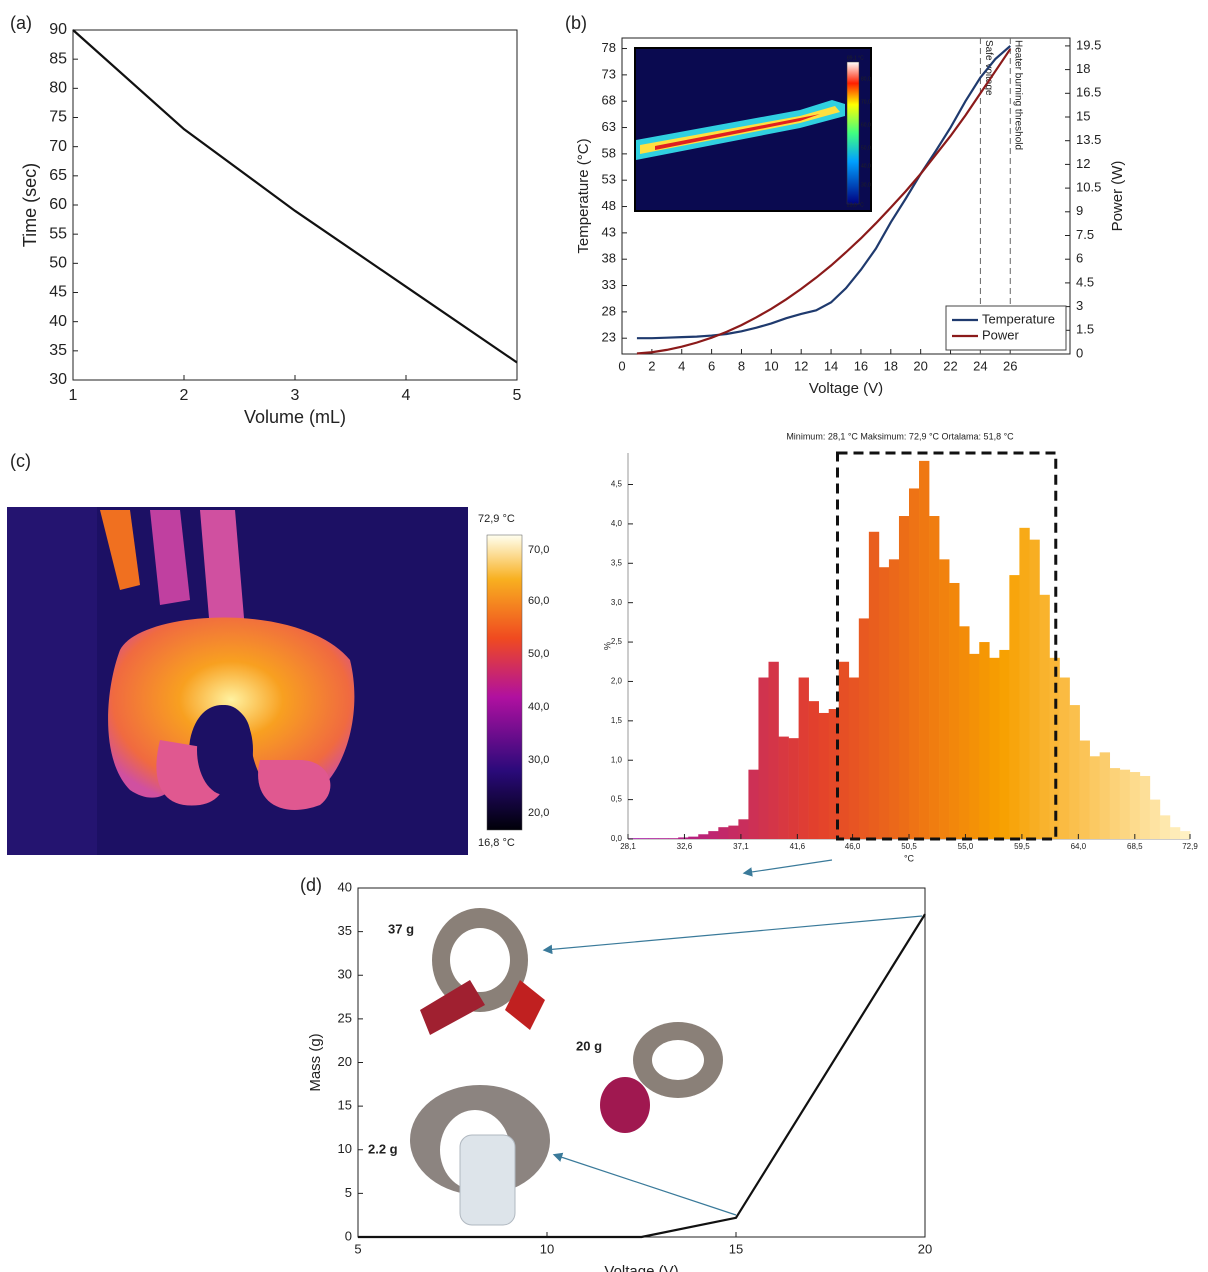 The height and width of the screenshot is (1272, 1208). Describe the element at coordinates (1079, 210) in the screenshot. I see `y2-tick-label: 9` at that location.